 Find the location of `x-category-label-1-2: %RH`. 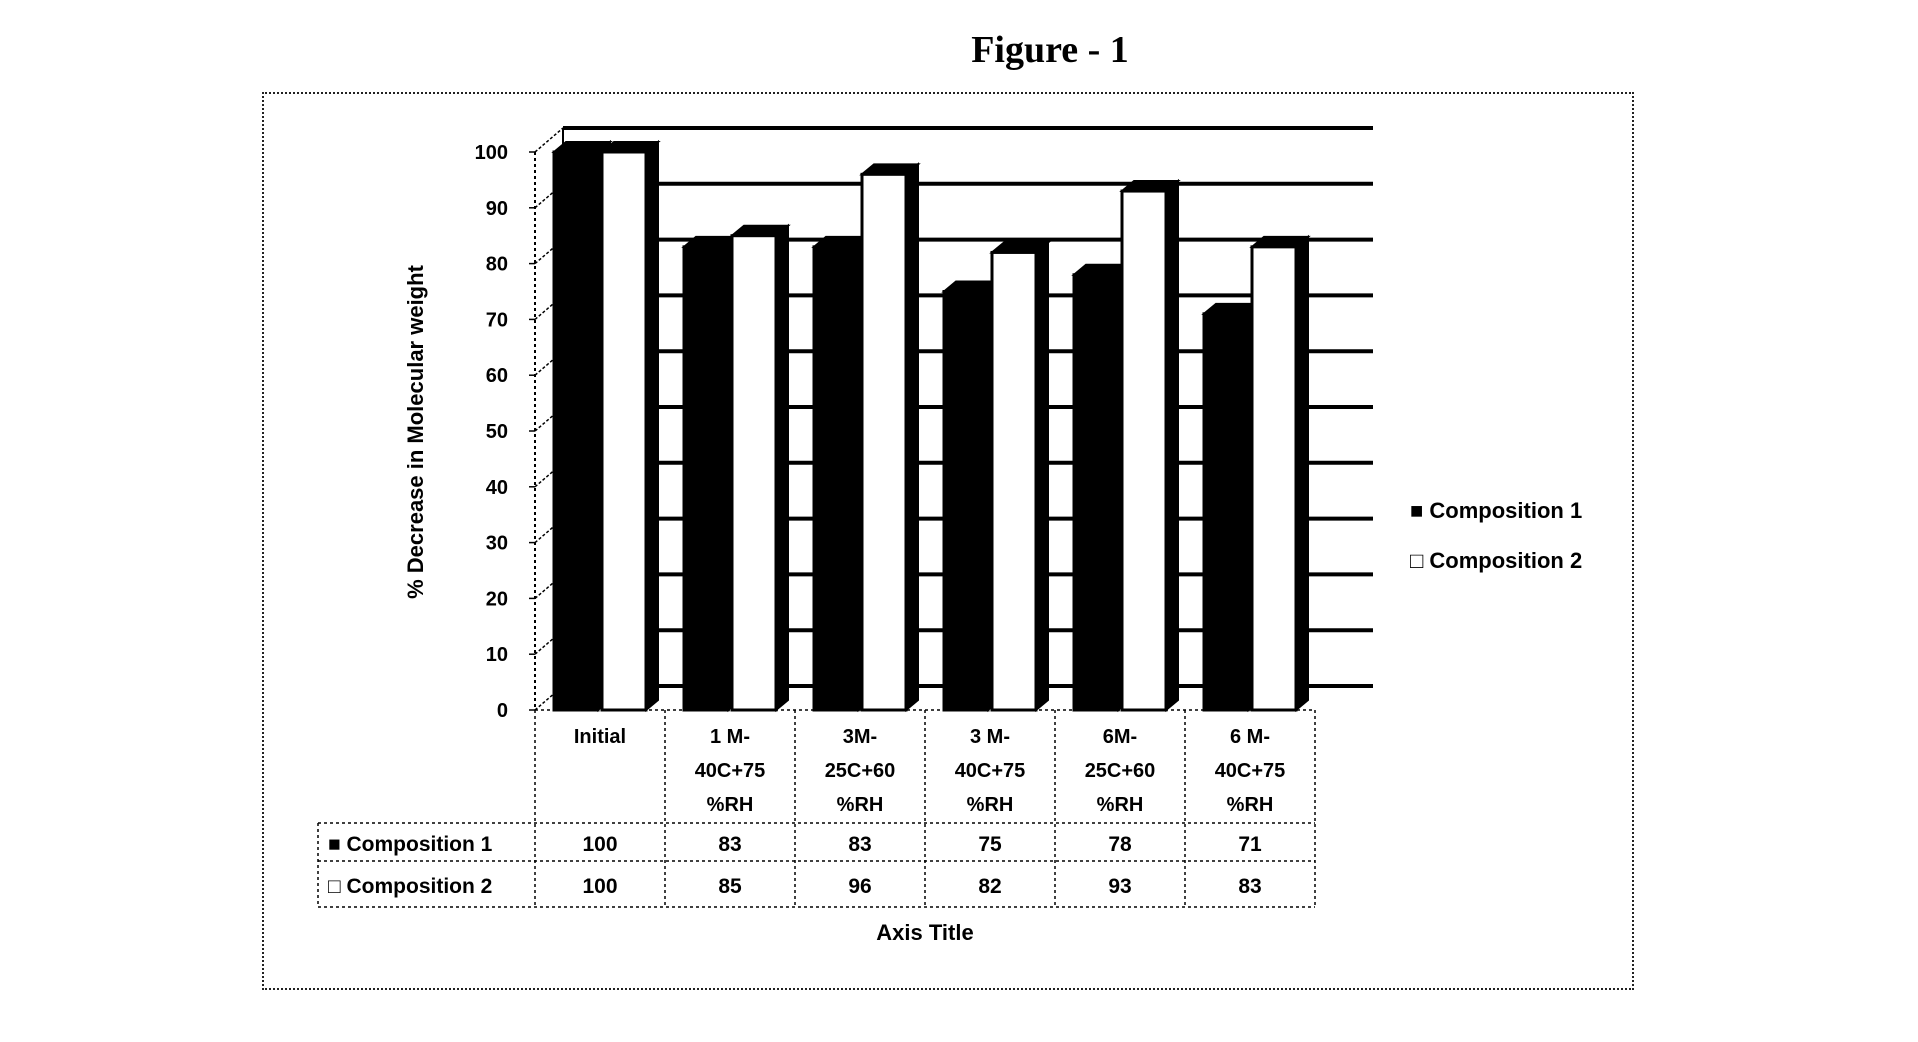

x-category-label-1-2: %RH is located at coordinates (730, 805).